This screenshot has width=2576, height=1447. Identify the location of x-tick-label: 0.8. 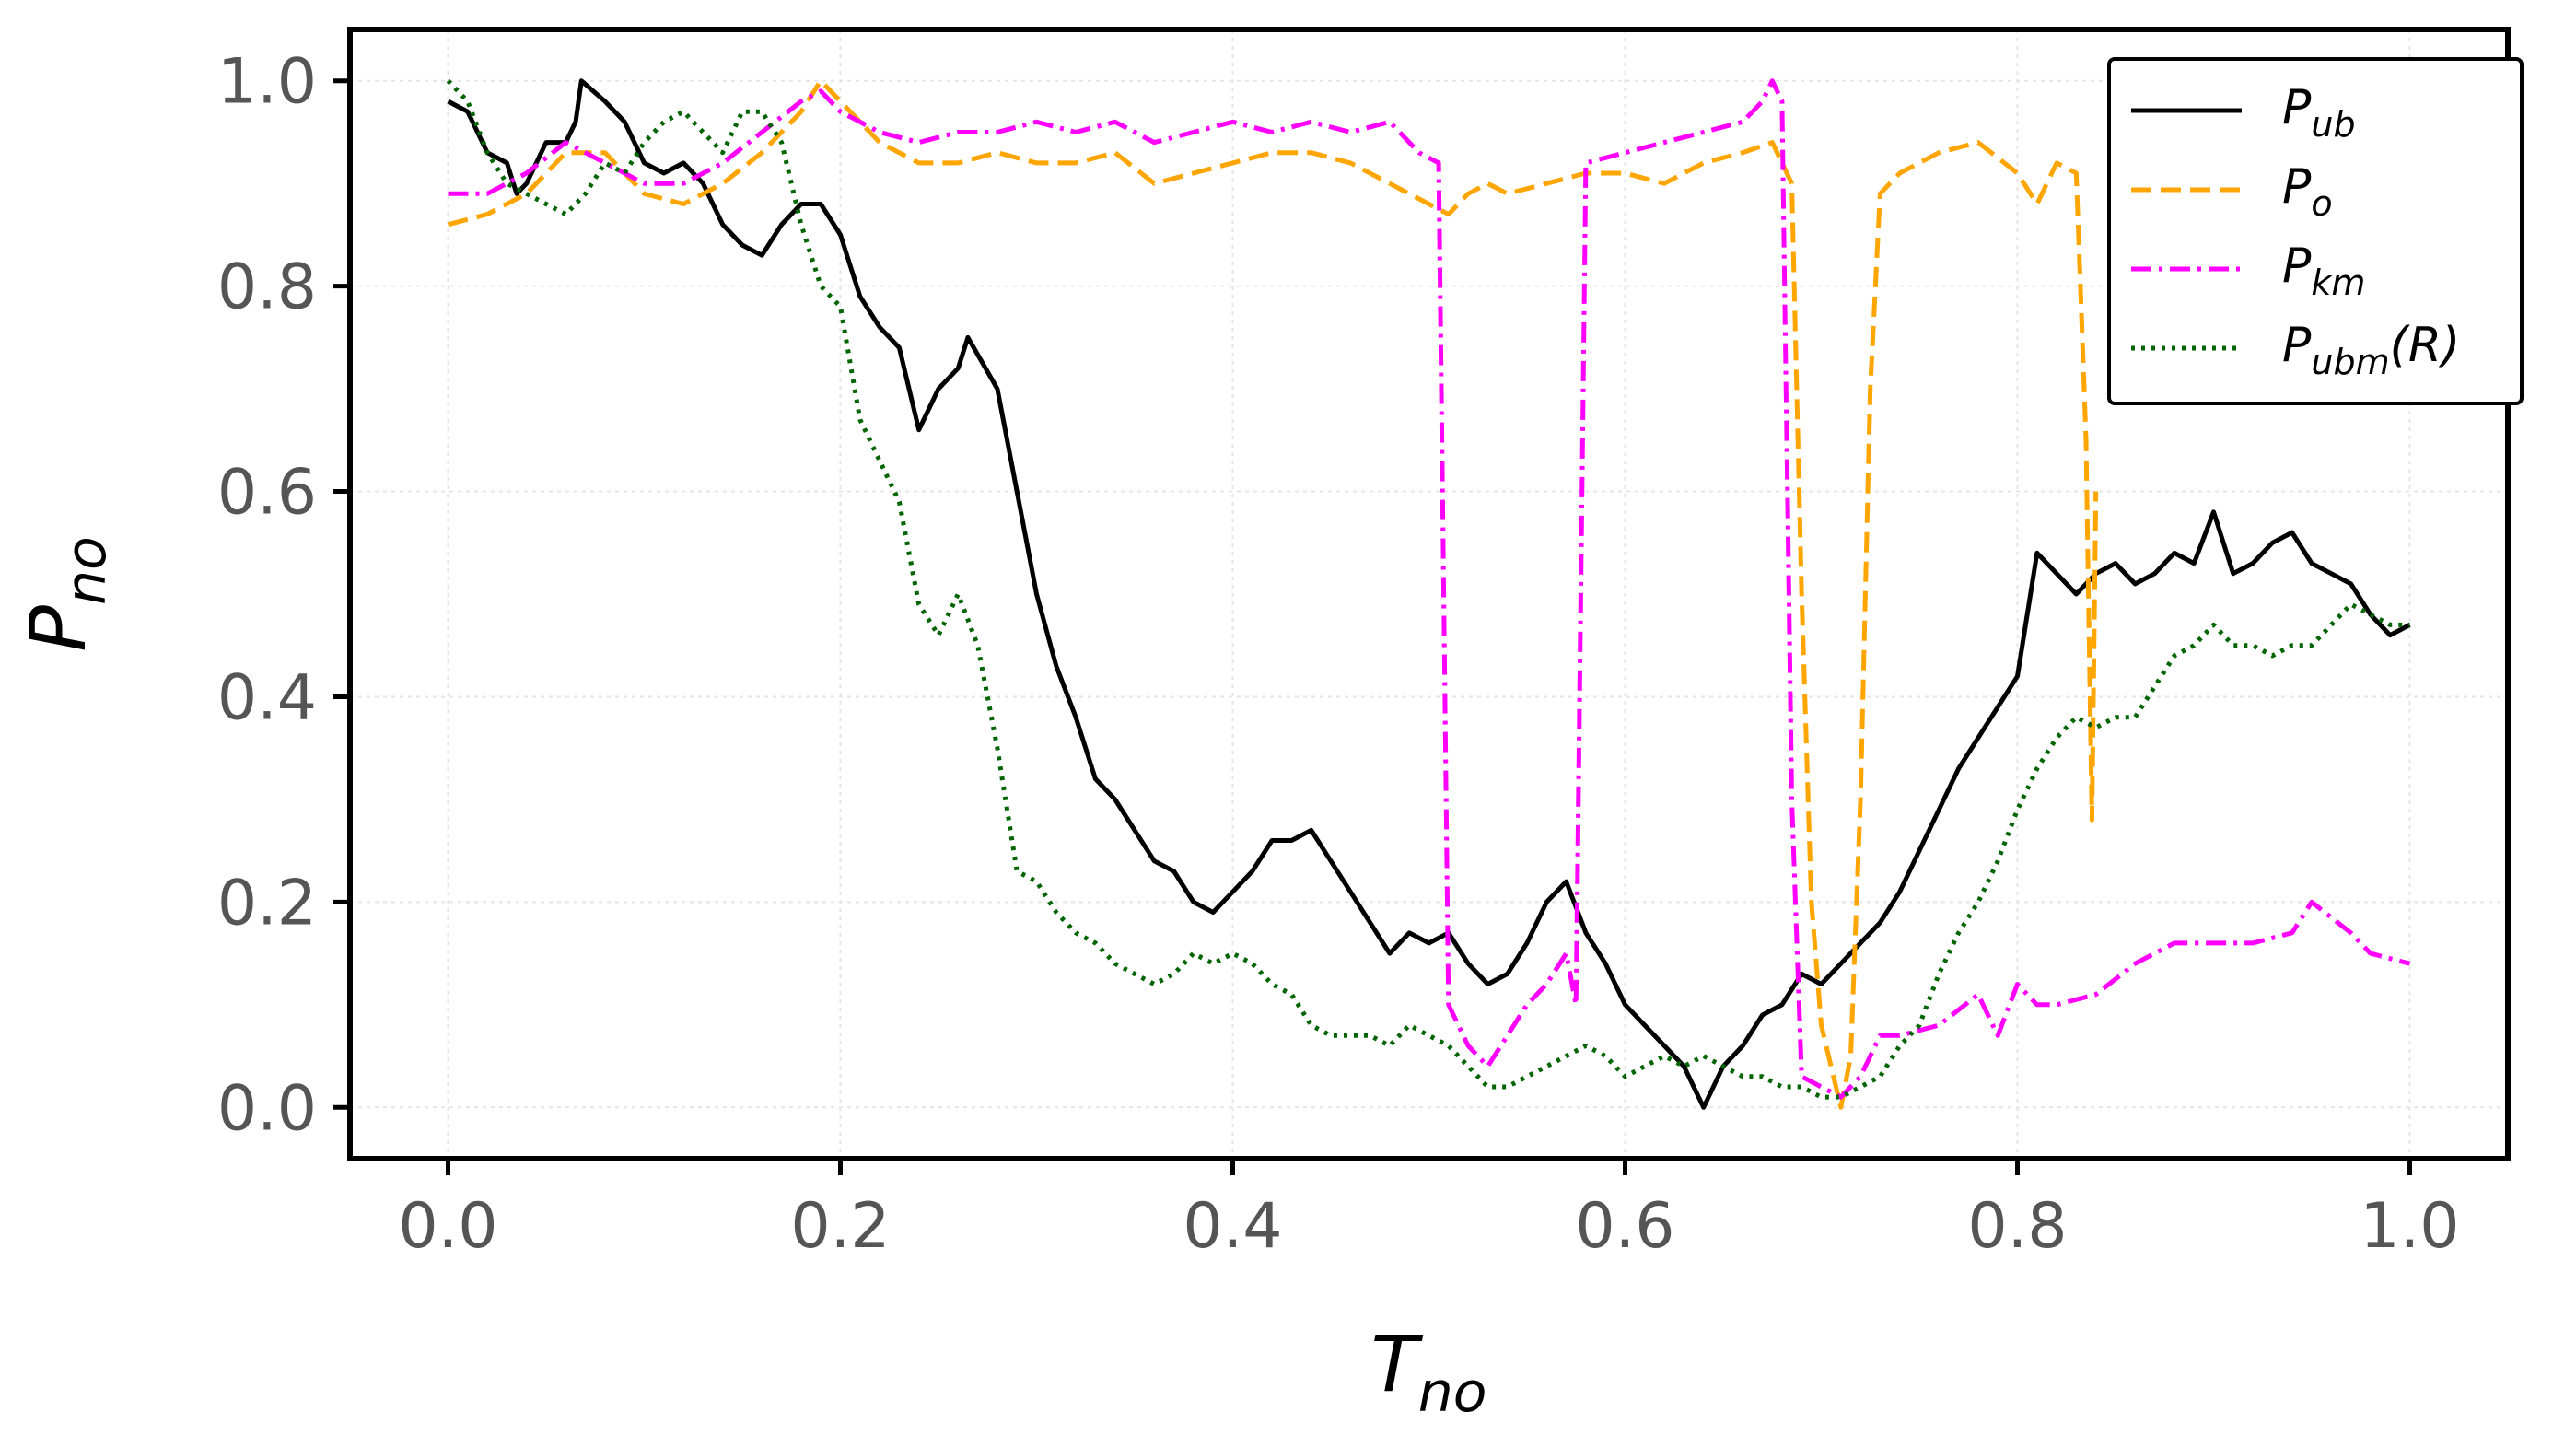
(2017, 1226).